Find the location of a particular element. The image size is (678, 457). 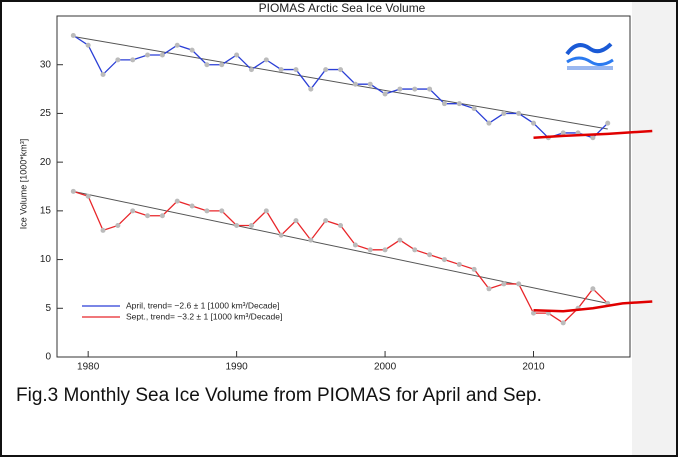

y-axis-label: Ice Volume [1000*km³] is located at coordinates (23, 184).